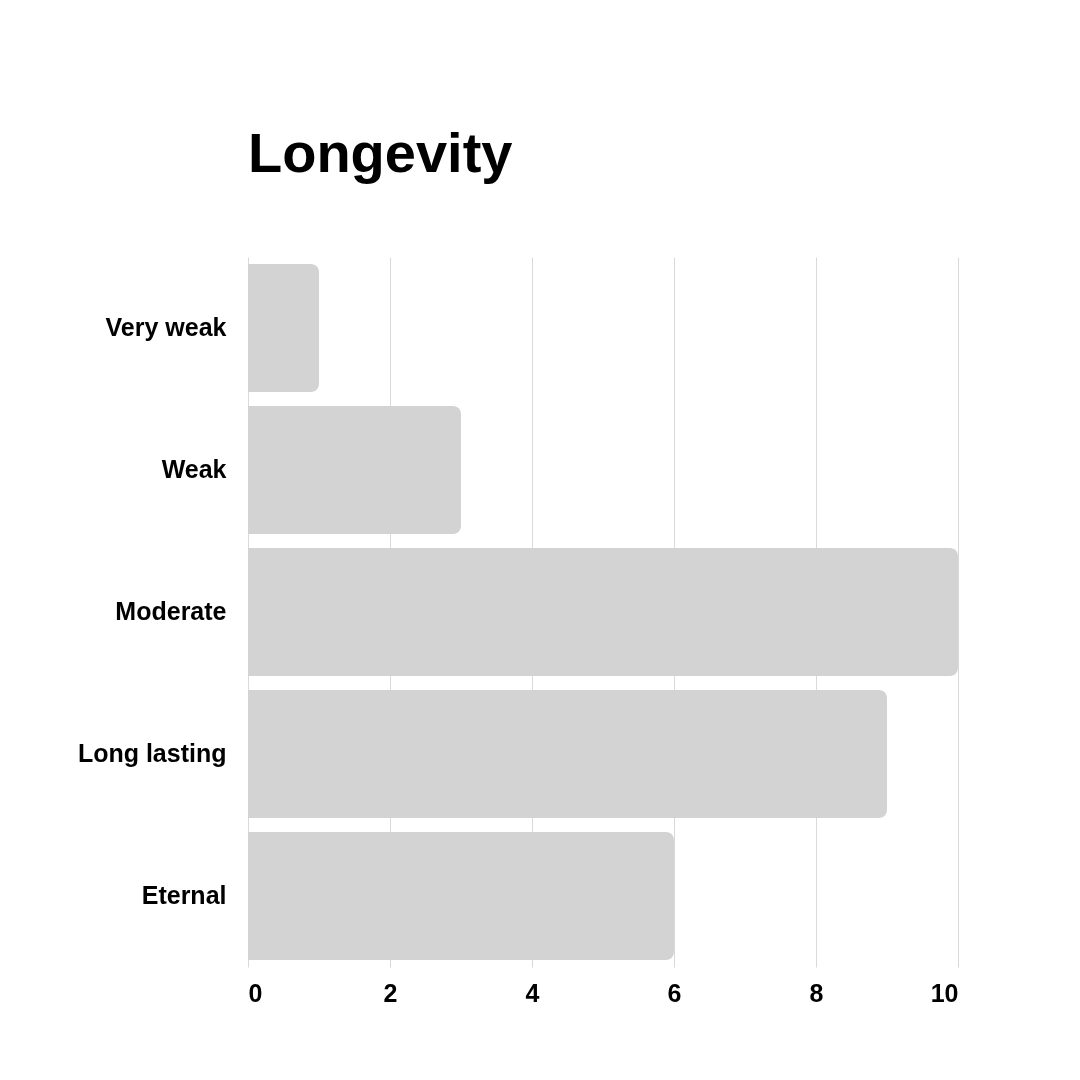 This screenshot has height=1080, width=1080. I want to click on x-tick-label: 10, so click(944, 992).